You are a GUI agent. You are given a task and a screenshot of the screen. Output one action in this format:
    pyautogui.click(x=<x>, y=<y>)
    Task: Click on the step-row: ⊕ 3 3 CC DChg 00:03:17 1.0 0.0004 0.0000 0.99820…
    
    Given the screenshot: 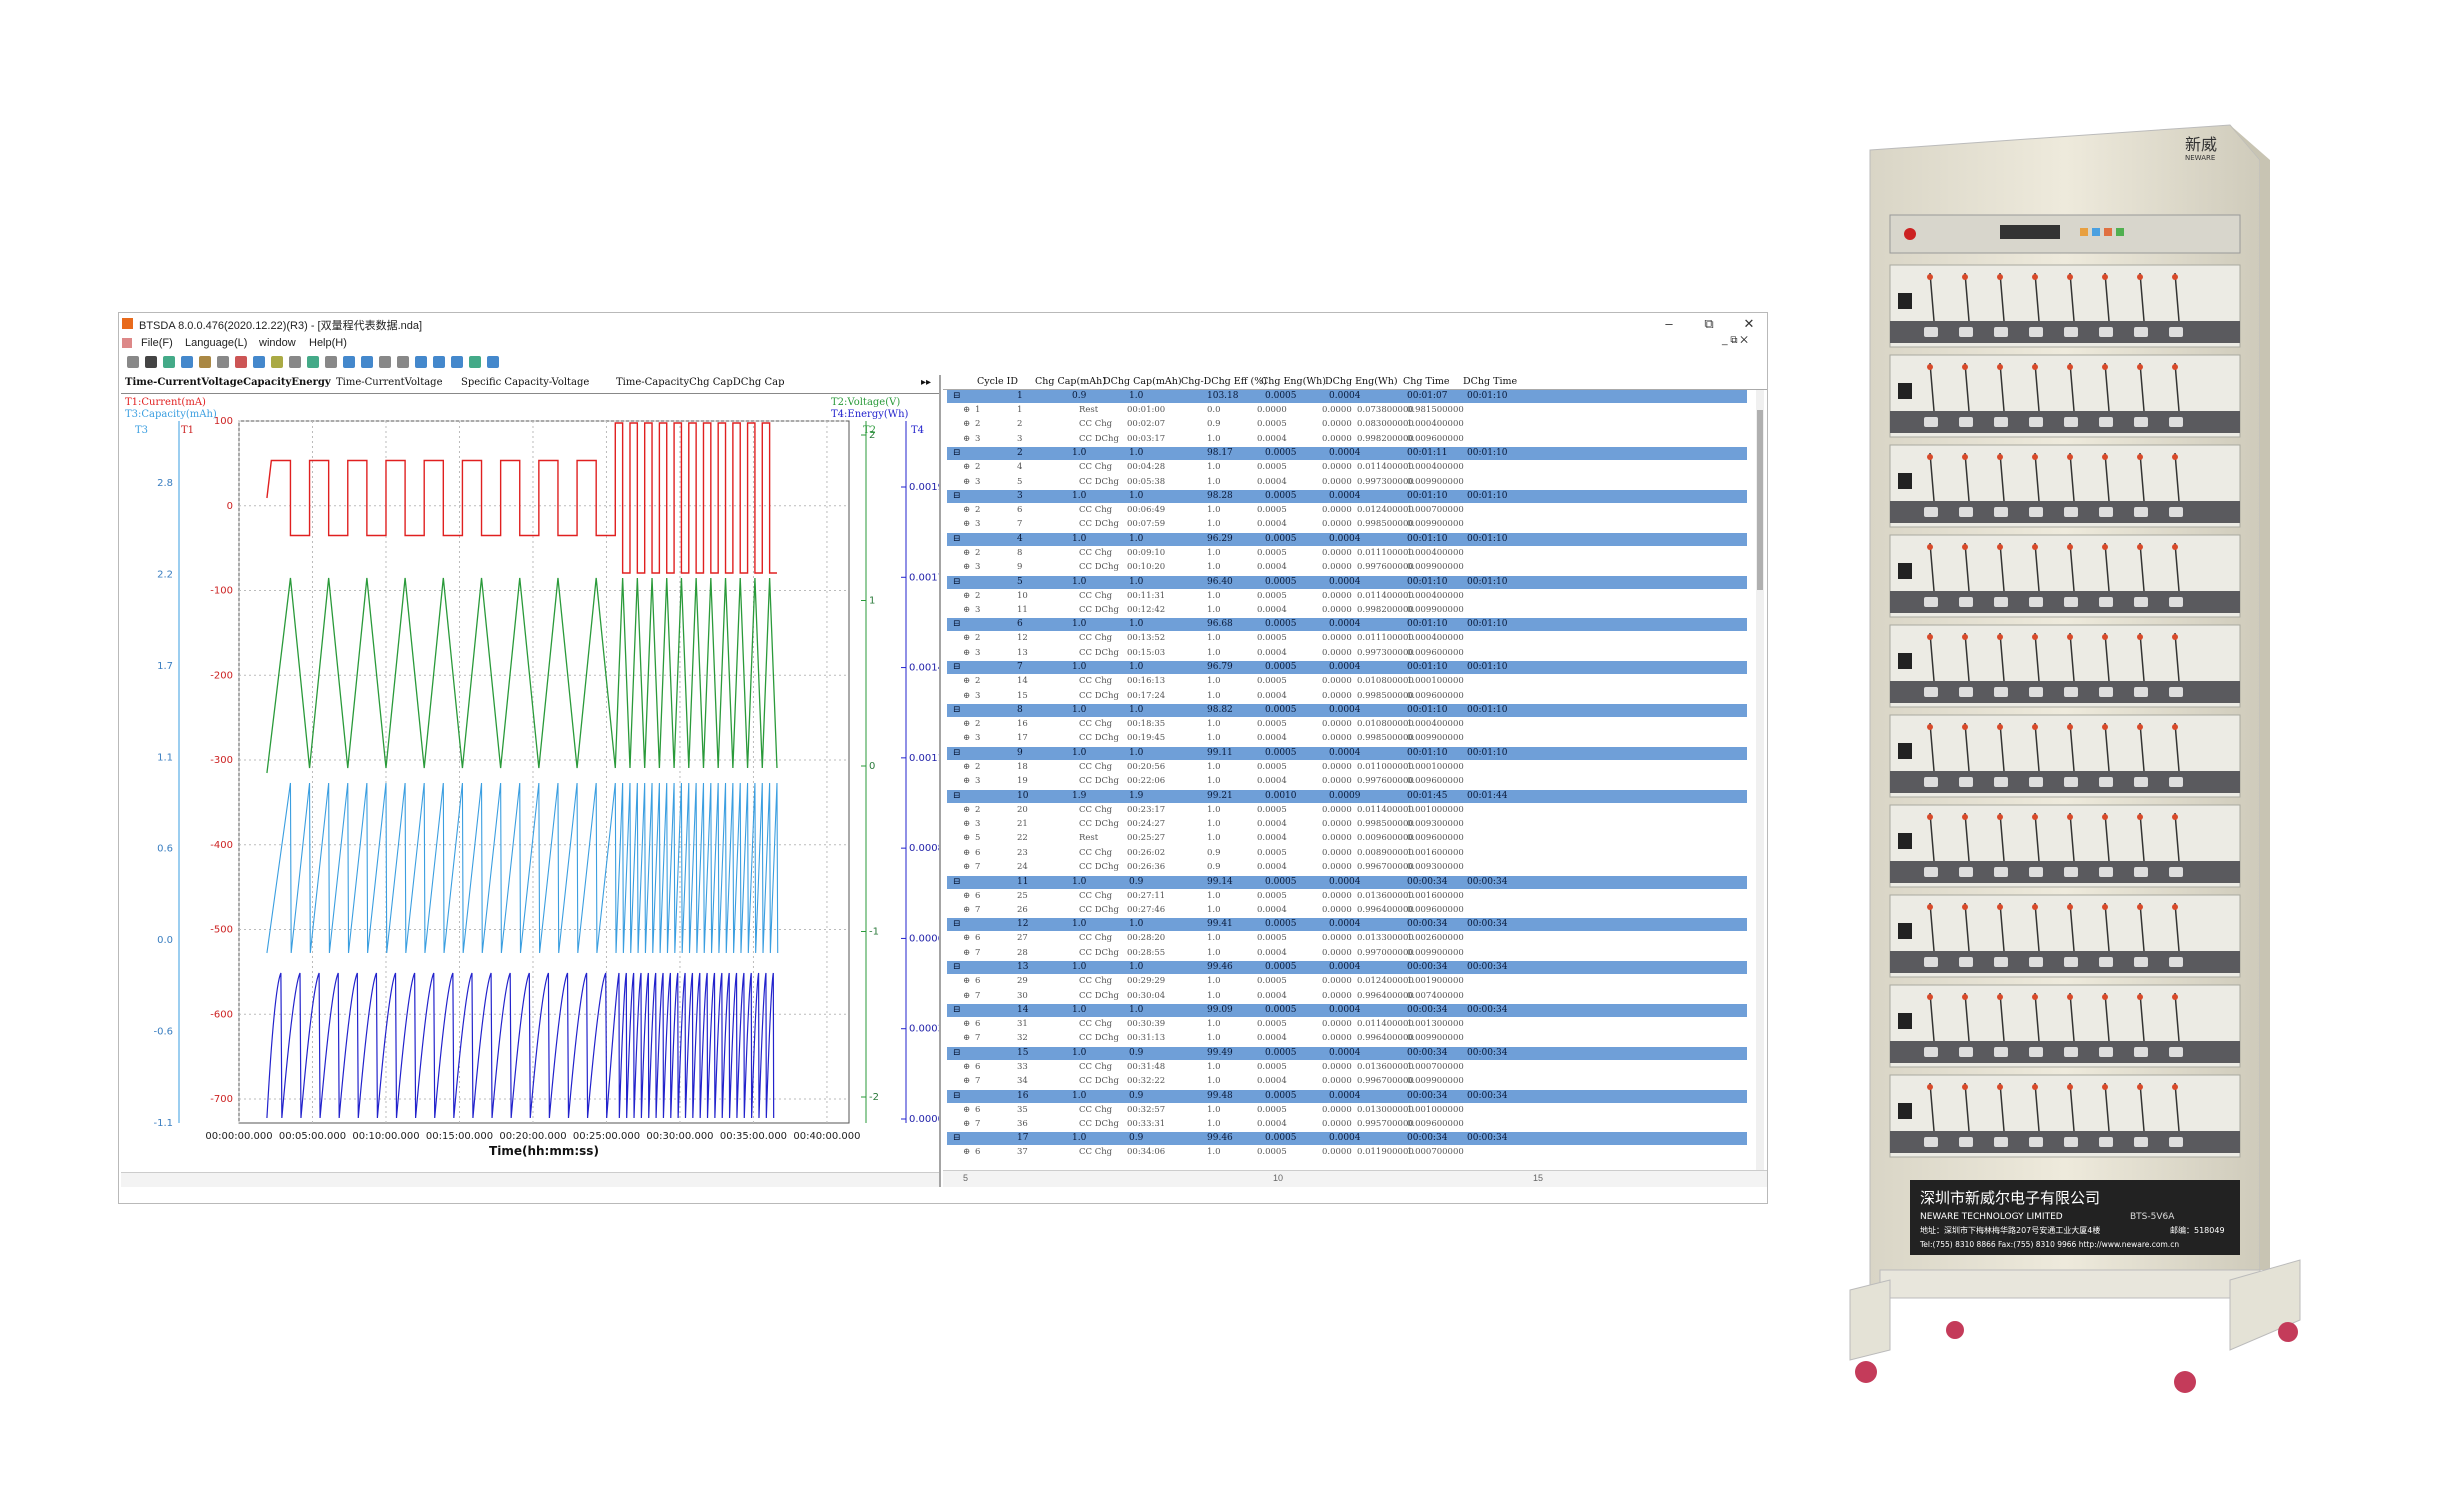 What is the action you would take?
    pyautogui.click(x=1347, y=439)
    